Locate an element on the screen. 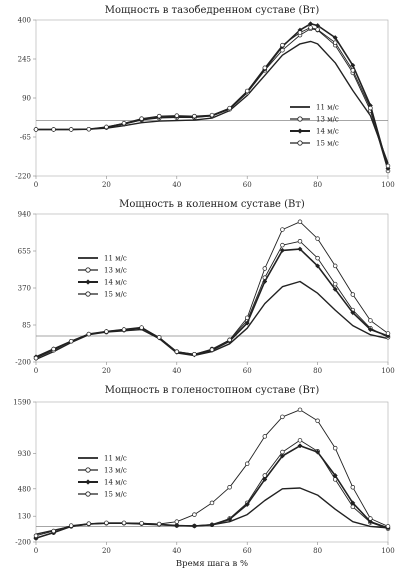 This screenshot has height=575, width=400. y-tick-label: 245 is located at coordinates (24, 60).